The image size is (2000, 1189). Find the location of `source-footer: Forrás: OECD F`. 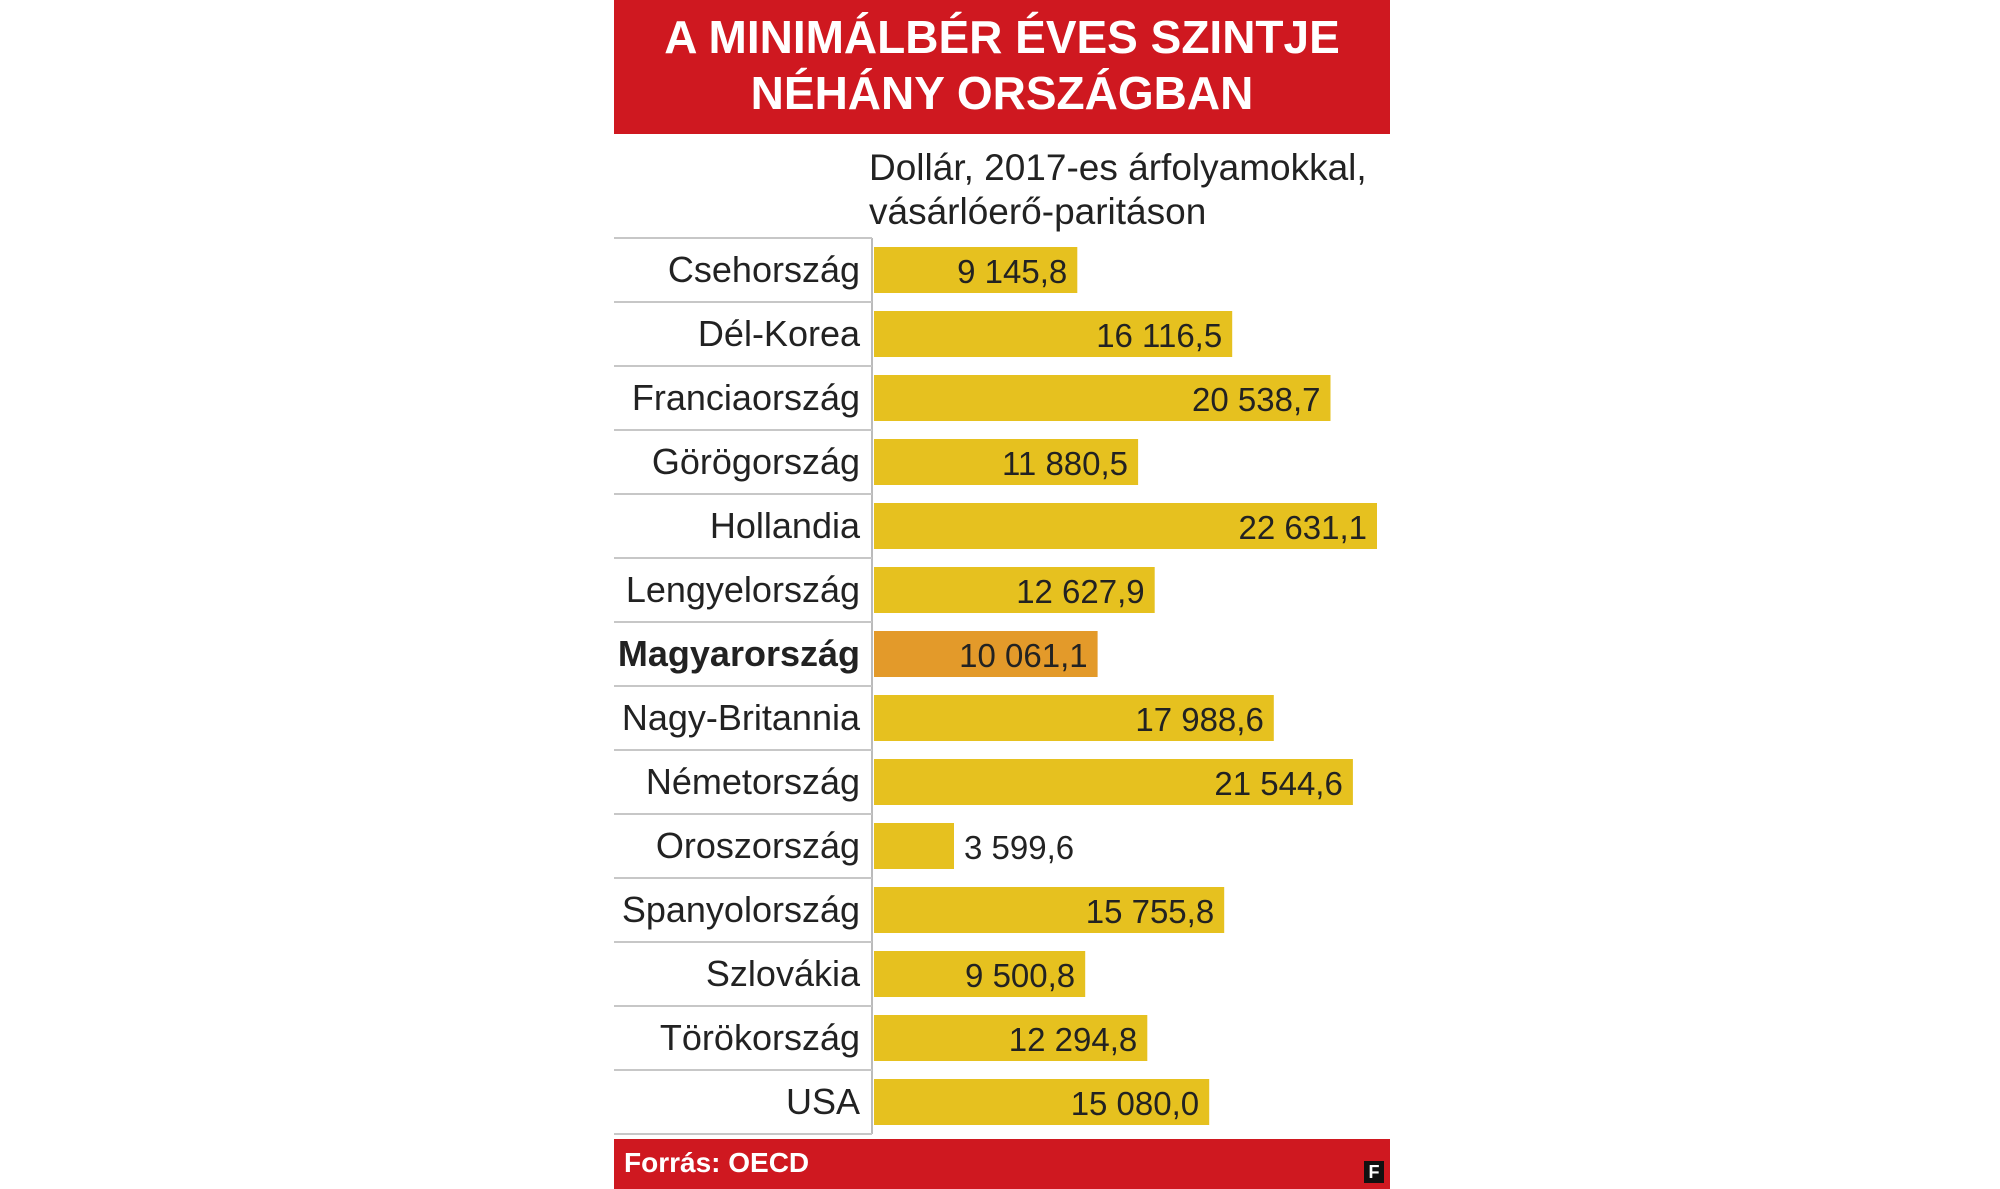

source-footer: Forrás: OECD F is located at coordinates (1002, 1164).